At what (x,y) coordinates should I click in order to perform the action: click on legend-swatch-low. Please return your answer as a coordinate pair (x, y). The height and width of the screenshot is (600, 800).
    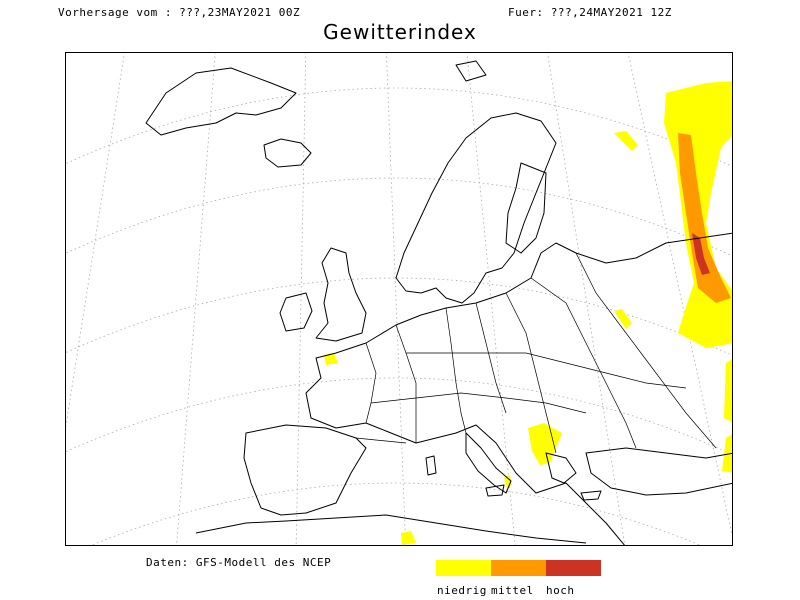
    Looking at the image, I should click on (463, 568).